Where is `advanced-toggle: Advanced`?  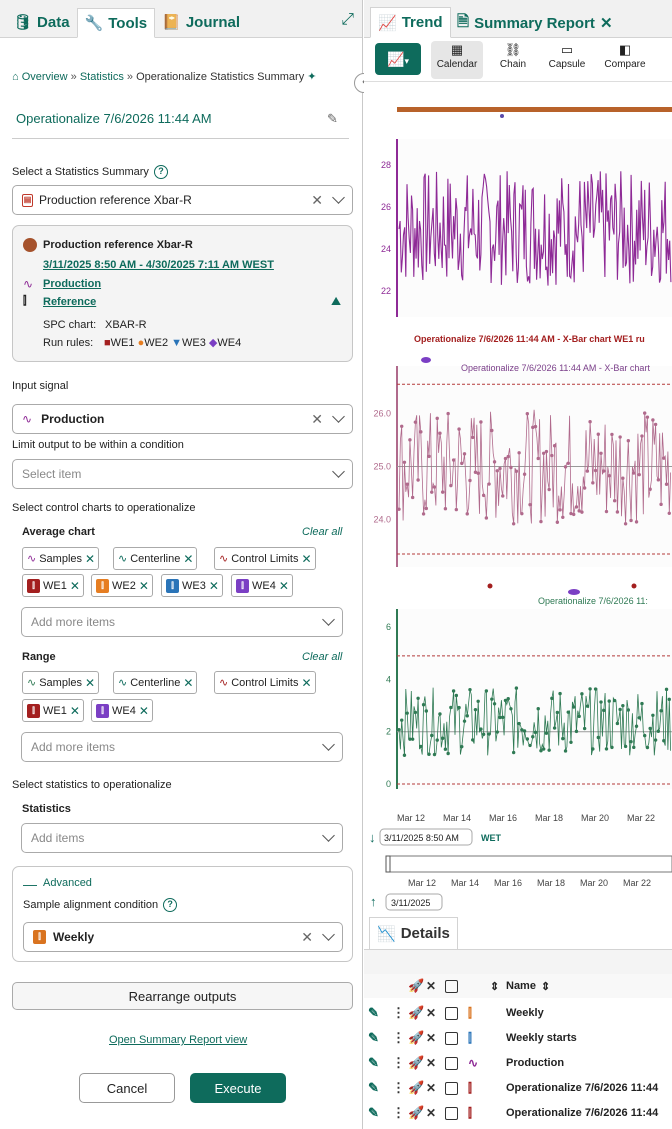
advanced-toggle: Advanced is located at coordinates (67, 883).